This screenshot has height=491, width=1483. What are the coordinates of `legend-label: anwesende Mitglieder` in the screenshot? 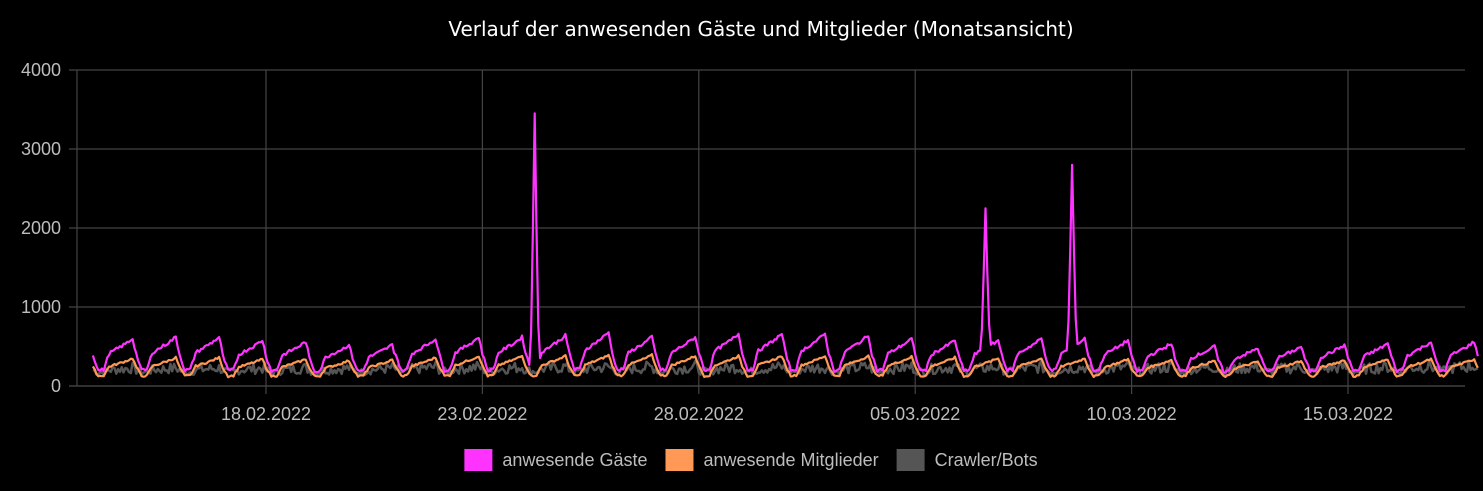 It's located at (790, 460).